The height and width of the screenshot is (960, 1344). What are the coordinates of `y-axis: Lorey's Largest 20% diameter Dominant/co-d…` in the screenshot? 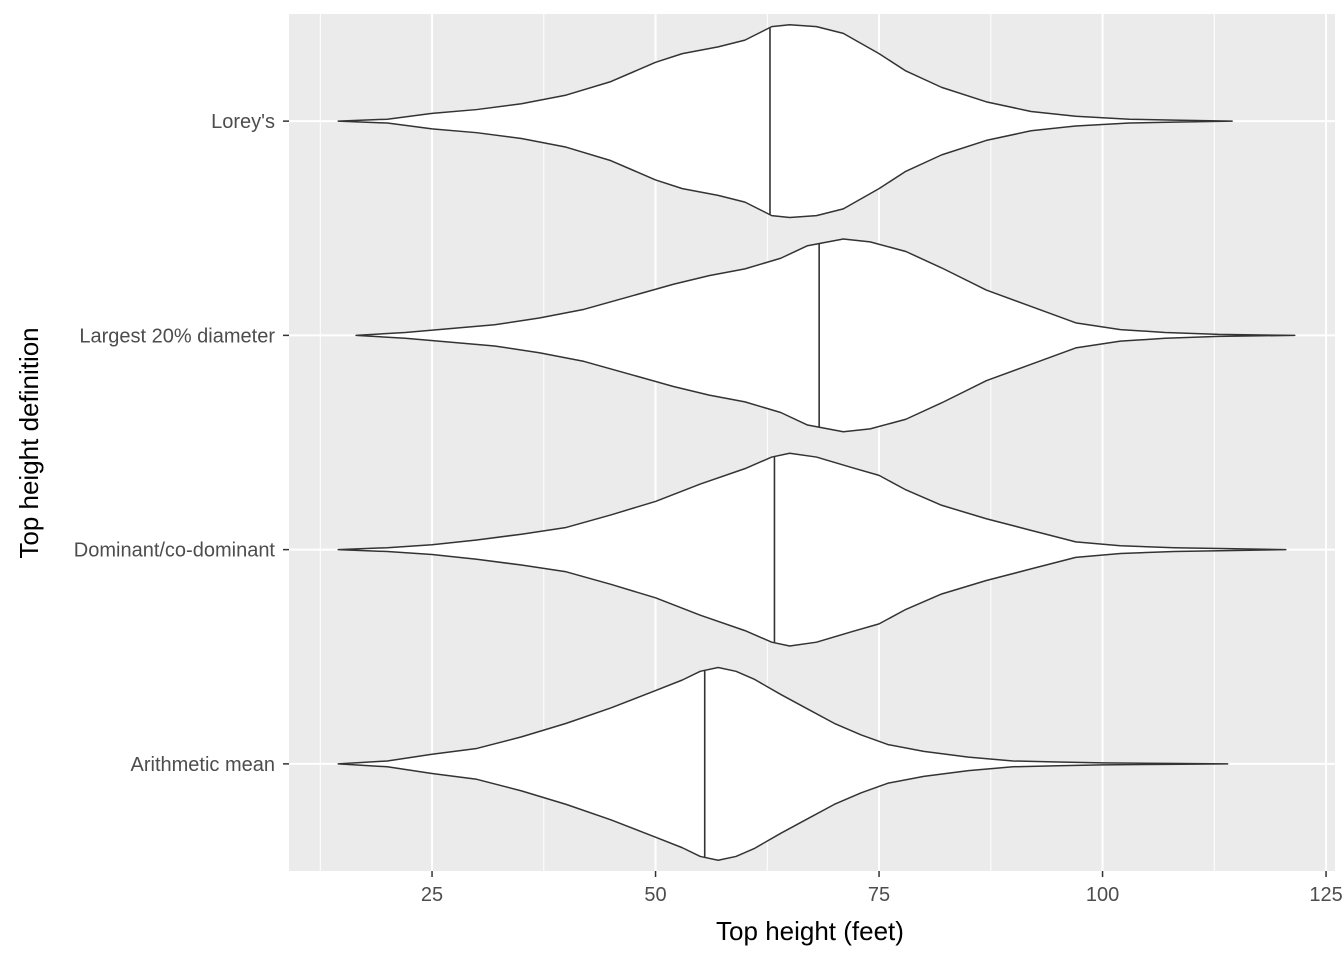 It's located at (181, 443).